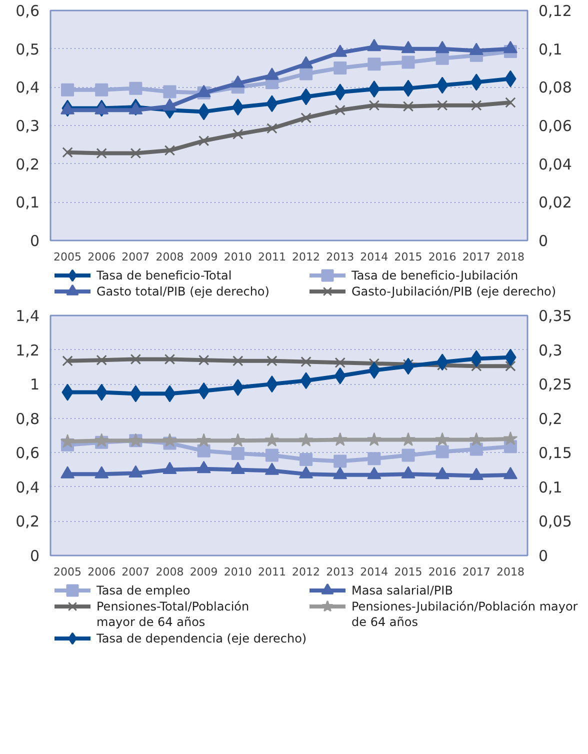 The width and height of the screenshot is (588, 754). Describe the element at coordinates (164, 275) in the screenshot. I see `legend-label: Tasa de beneficio-Total` at that location.